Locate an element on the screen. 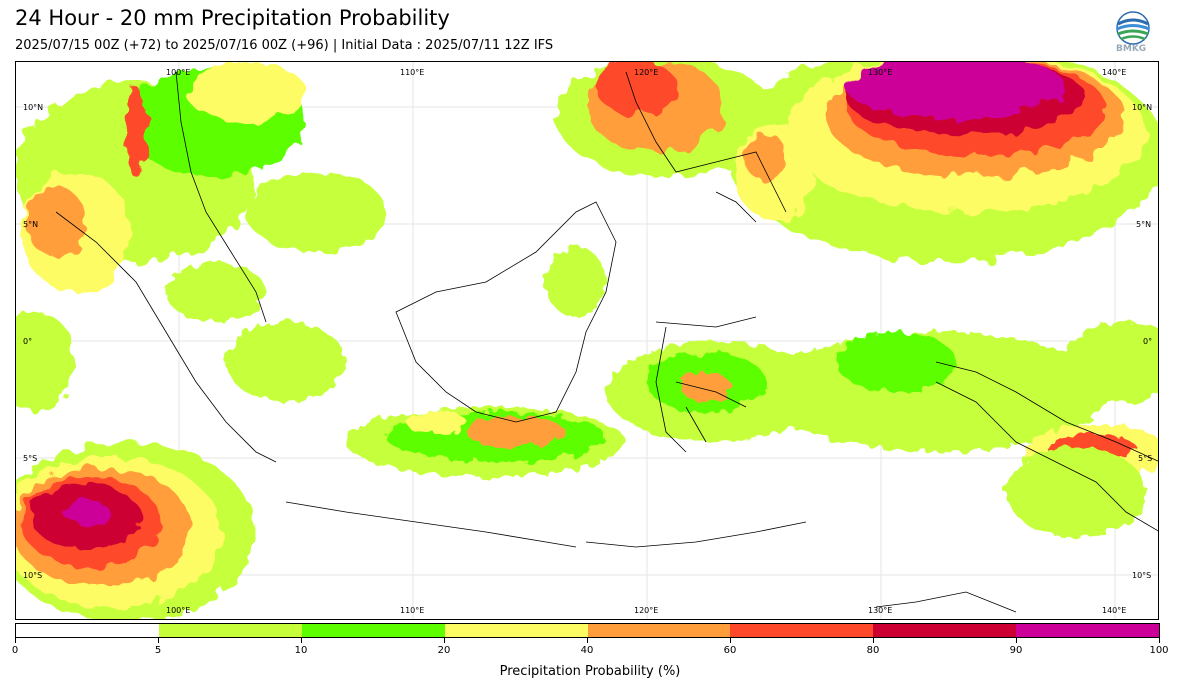 This screenshot has height=690, width=1180. colorbar-label: 10 is located at coordinates (301, 650).